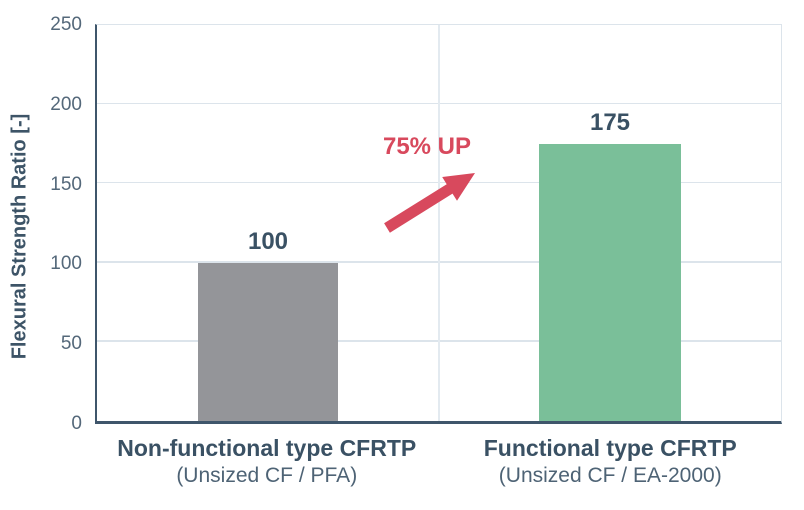 Image resolution: width=804 pixels, height=510 pixels. I want to click on bar-group-nonfunctional: 100, so click(268, 223).